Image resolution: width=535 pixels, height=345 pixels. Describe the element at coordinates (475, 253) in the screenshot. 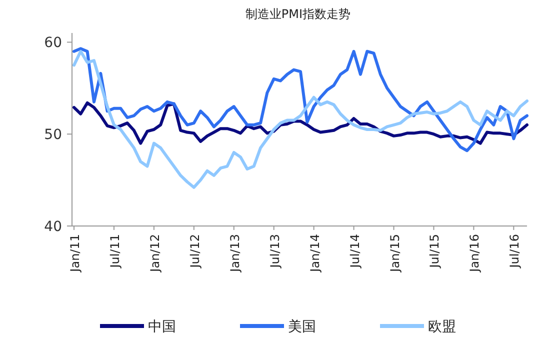

I see `x-tick-label: Jan/16` at that location.